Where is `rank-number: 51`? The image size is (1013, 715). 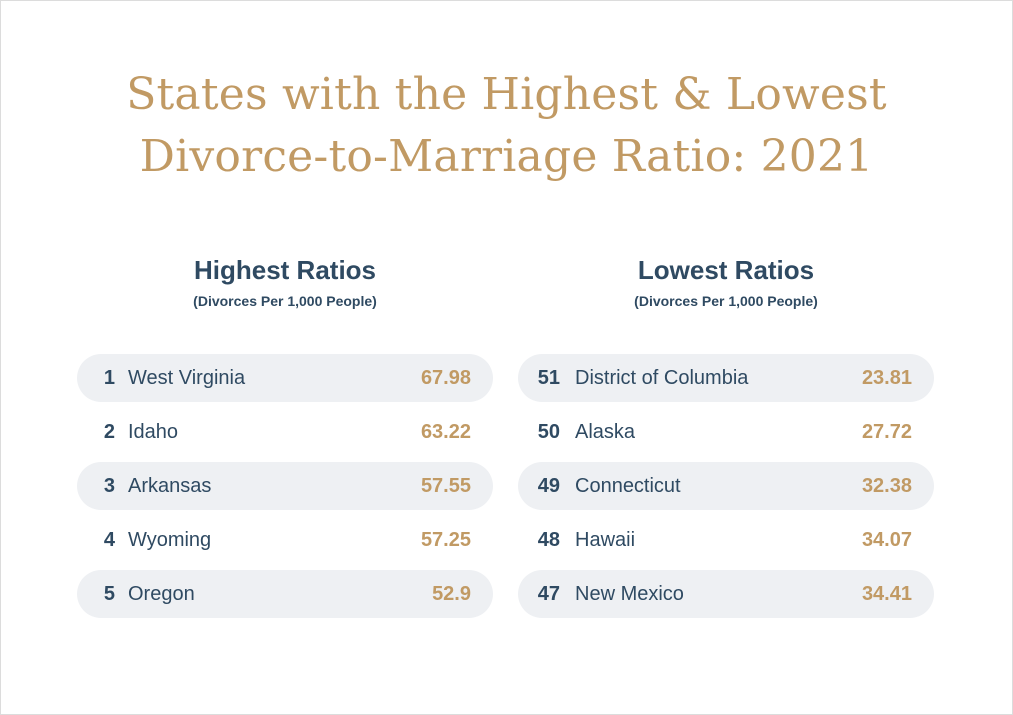 rank-number: 51 is located at coordinates (548, 378).